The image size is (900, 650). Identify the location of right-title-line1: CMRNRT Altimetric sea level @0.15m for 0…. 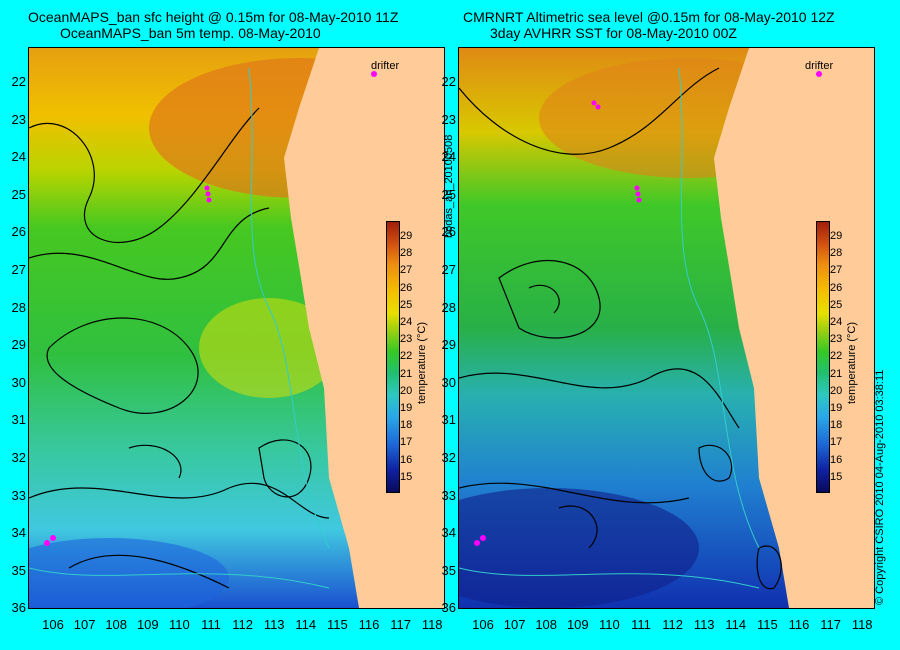
(649, 17).